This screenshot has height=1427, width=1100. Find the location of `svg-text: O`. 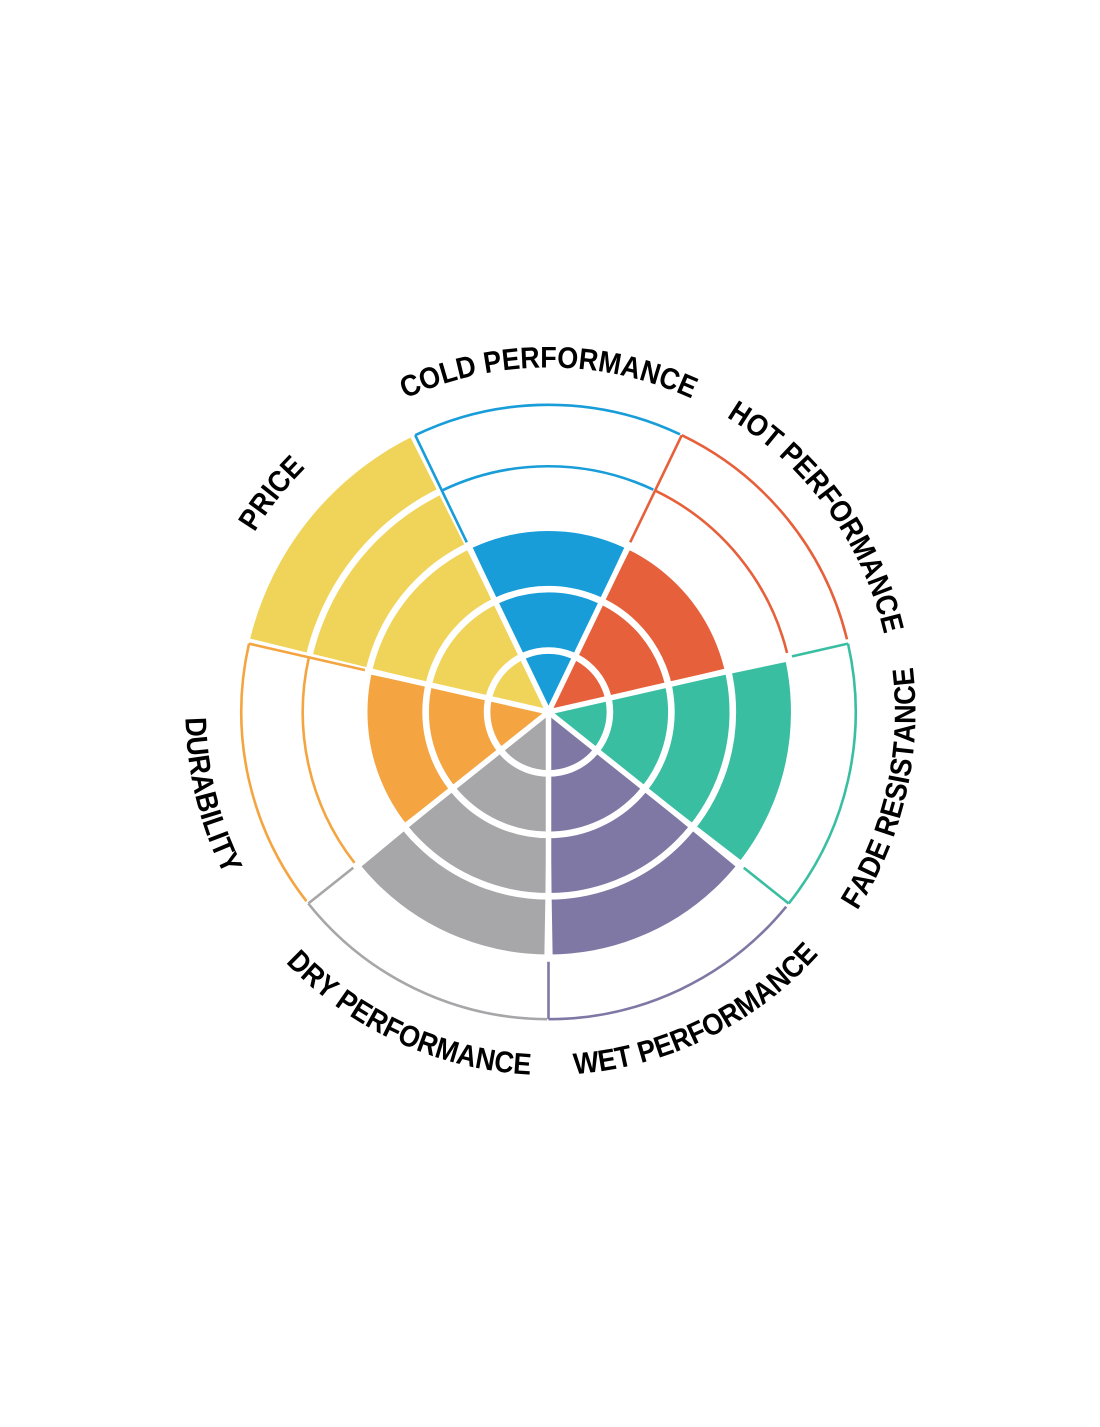

svg-text: O is located at coordinates (567, 358).